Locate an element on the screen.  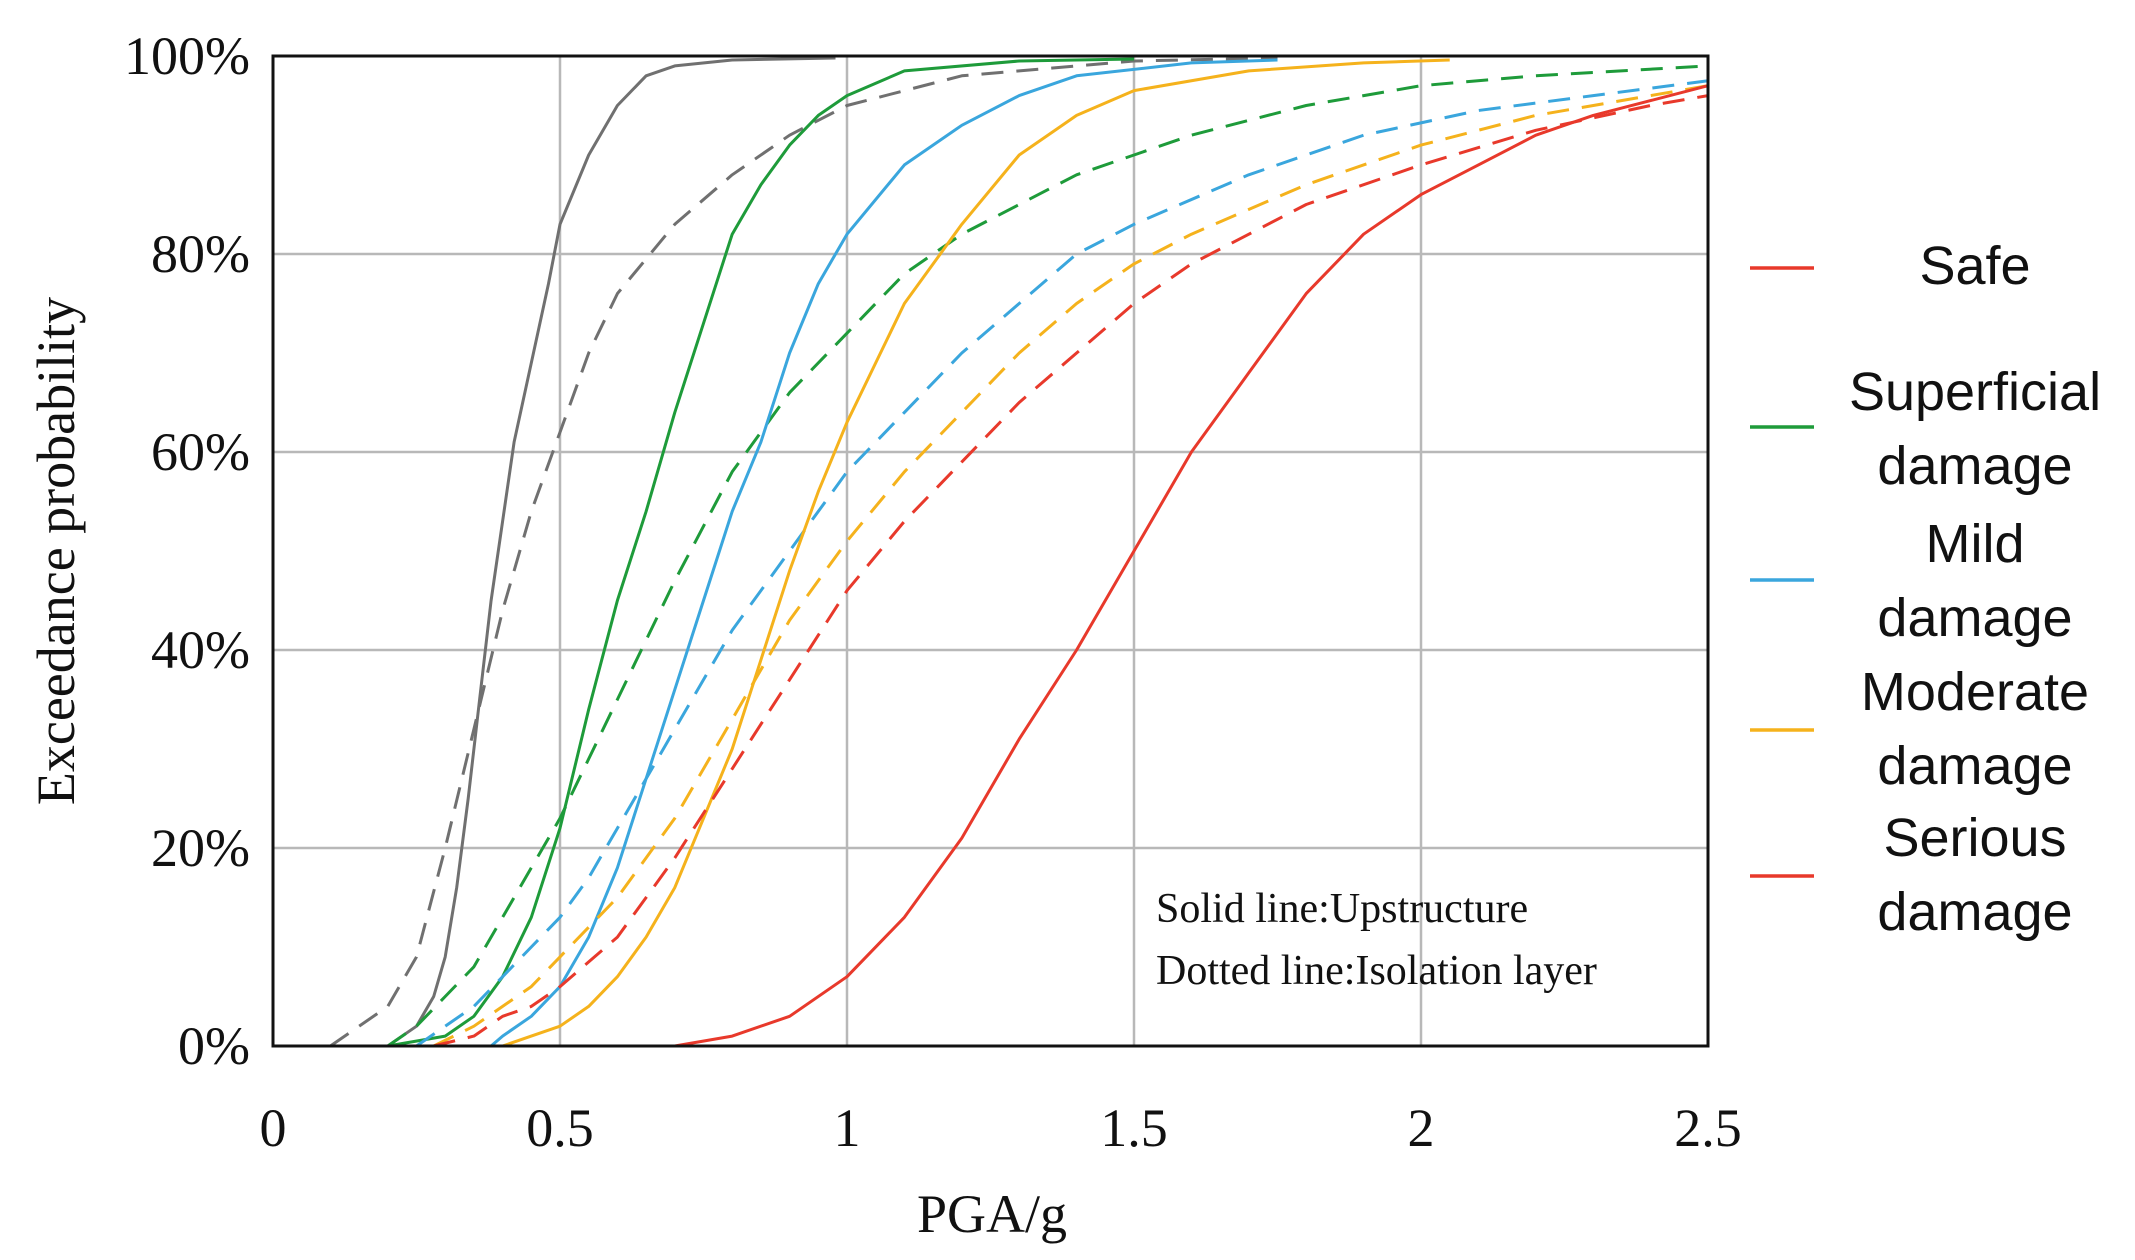
legend-label: Safe is located at coordinates (1974, 266).